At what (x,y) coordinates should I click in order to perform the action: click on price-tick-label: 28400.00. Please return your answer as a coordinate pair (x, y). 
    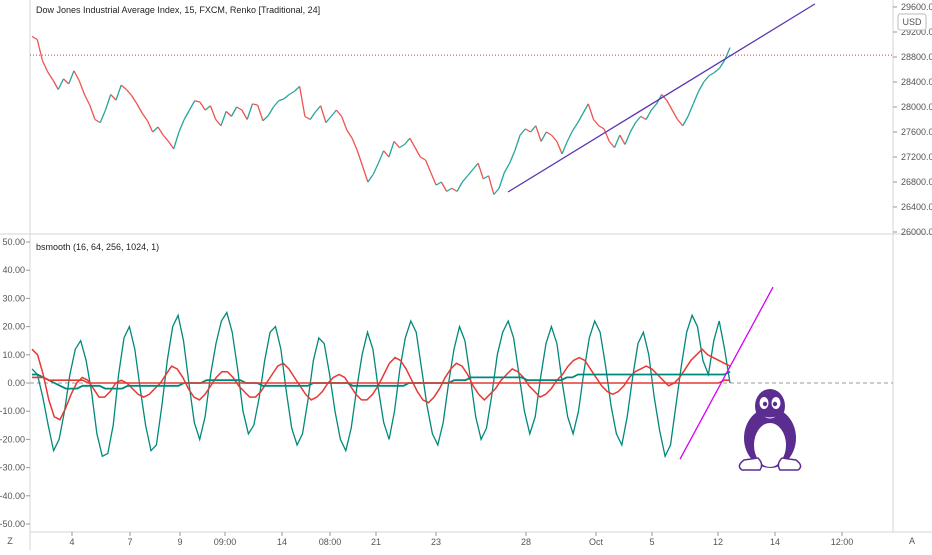
    Looking at the image, I should click on (916, 82).